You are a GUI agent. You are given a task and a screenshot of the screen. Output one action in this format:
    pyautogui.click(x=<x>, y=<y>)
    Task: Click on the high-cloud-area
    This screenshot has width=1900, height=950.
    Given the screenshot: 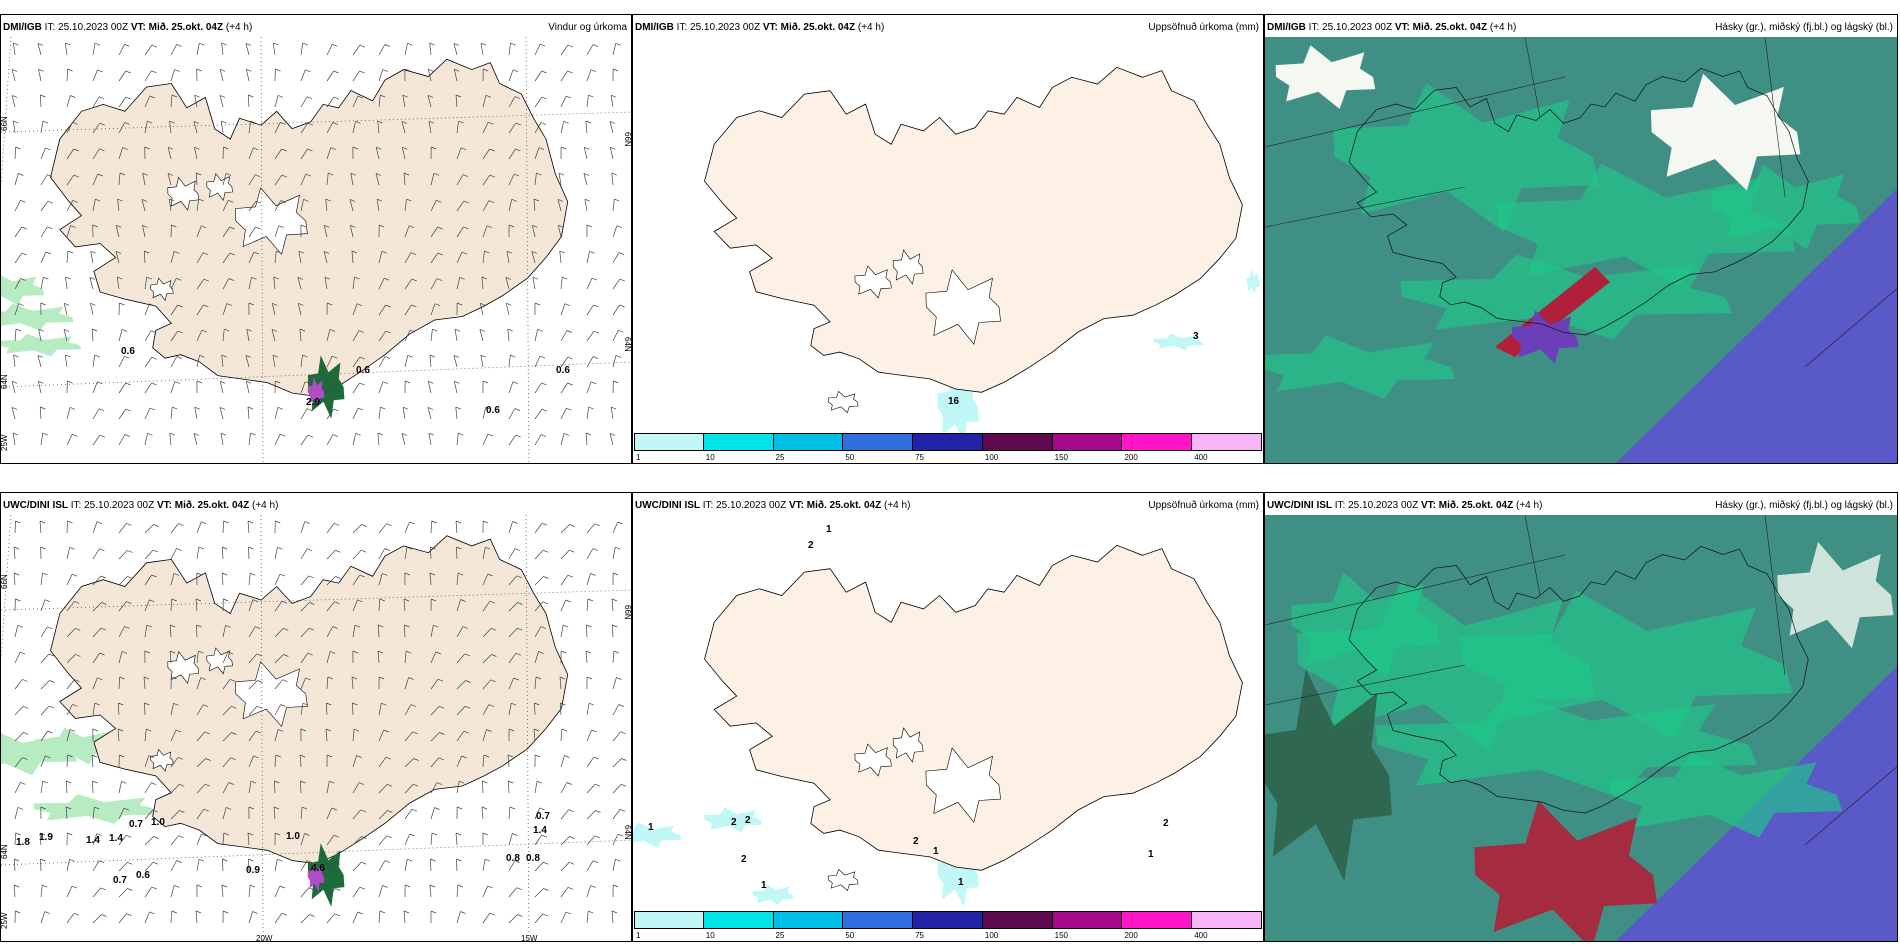 What is the action you would take?
    pyautogui.click(x=1565, y=870)
    